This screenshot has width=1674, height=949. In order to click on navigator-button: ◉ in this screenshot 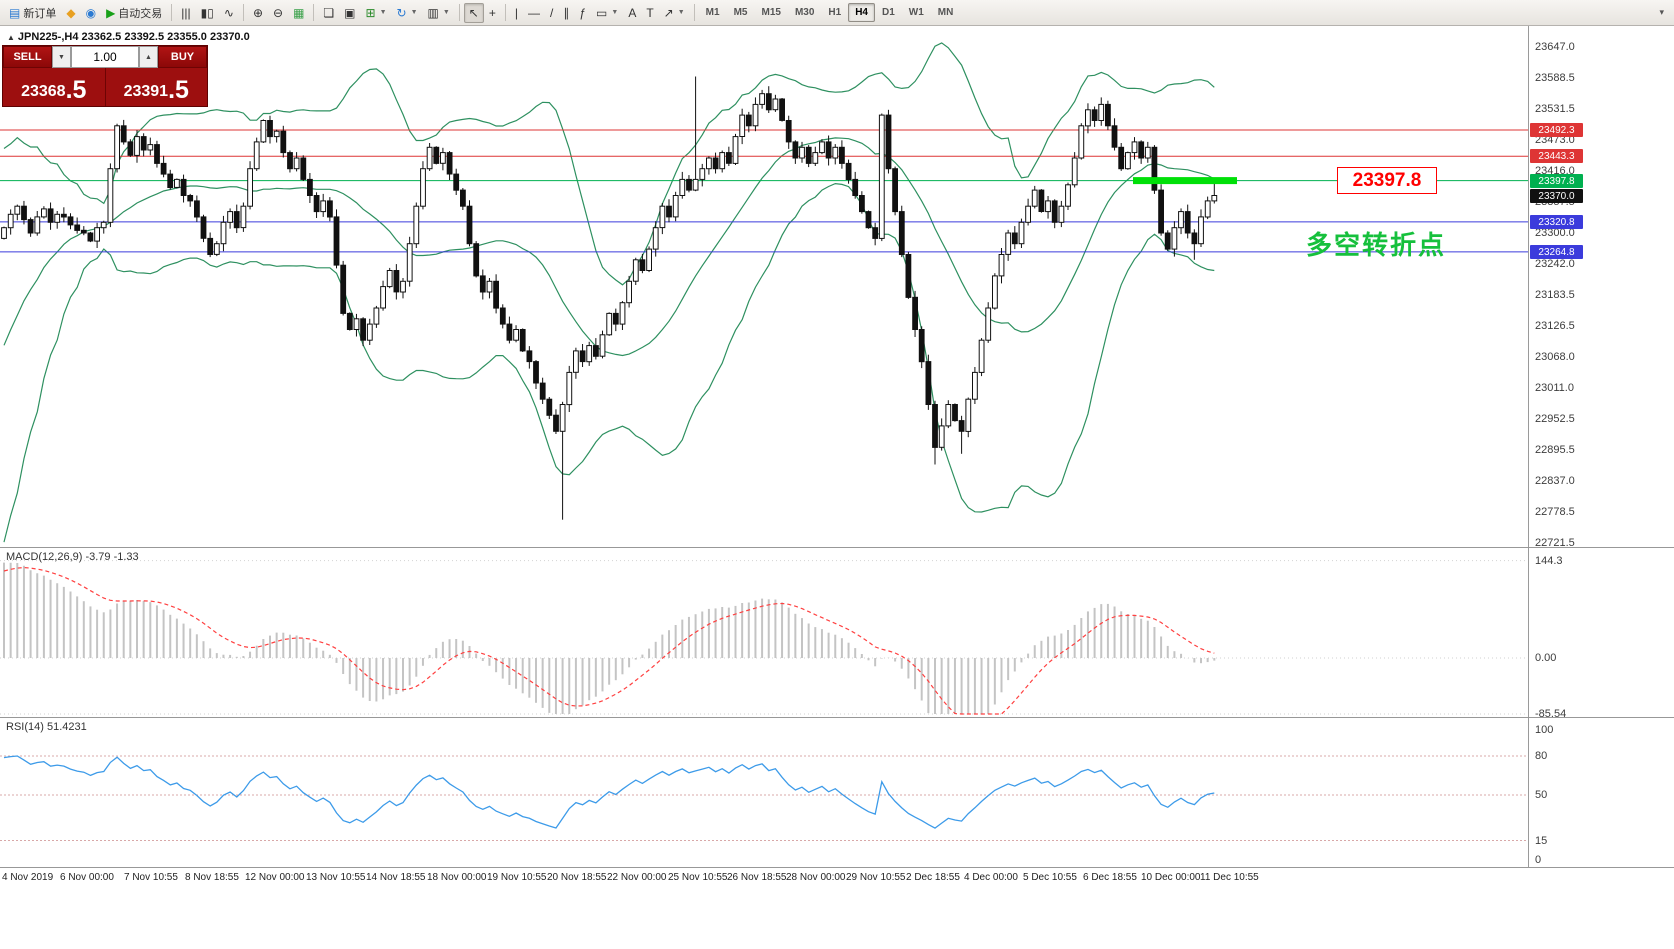, I will do `click(91, 13)`.